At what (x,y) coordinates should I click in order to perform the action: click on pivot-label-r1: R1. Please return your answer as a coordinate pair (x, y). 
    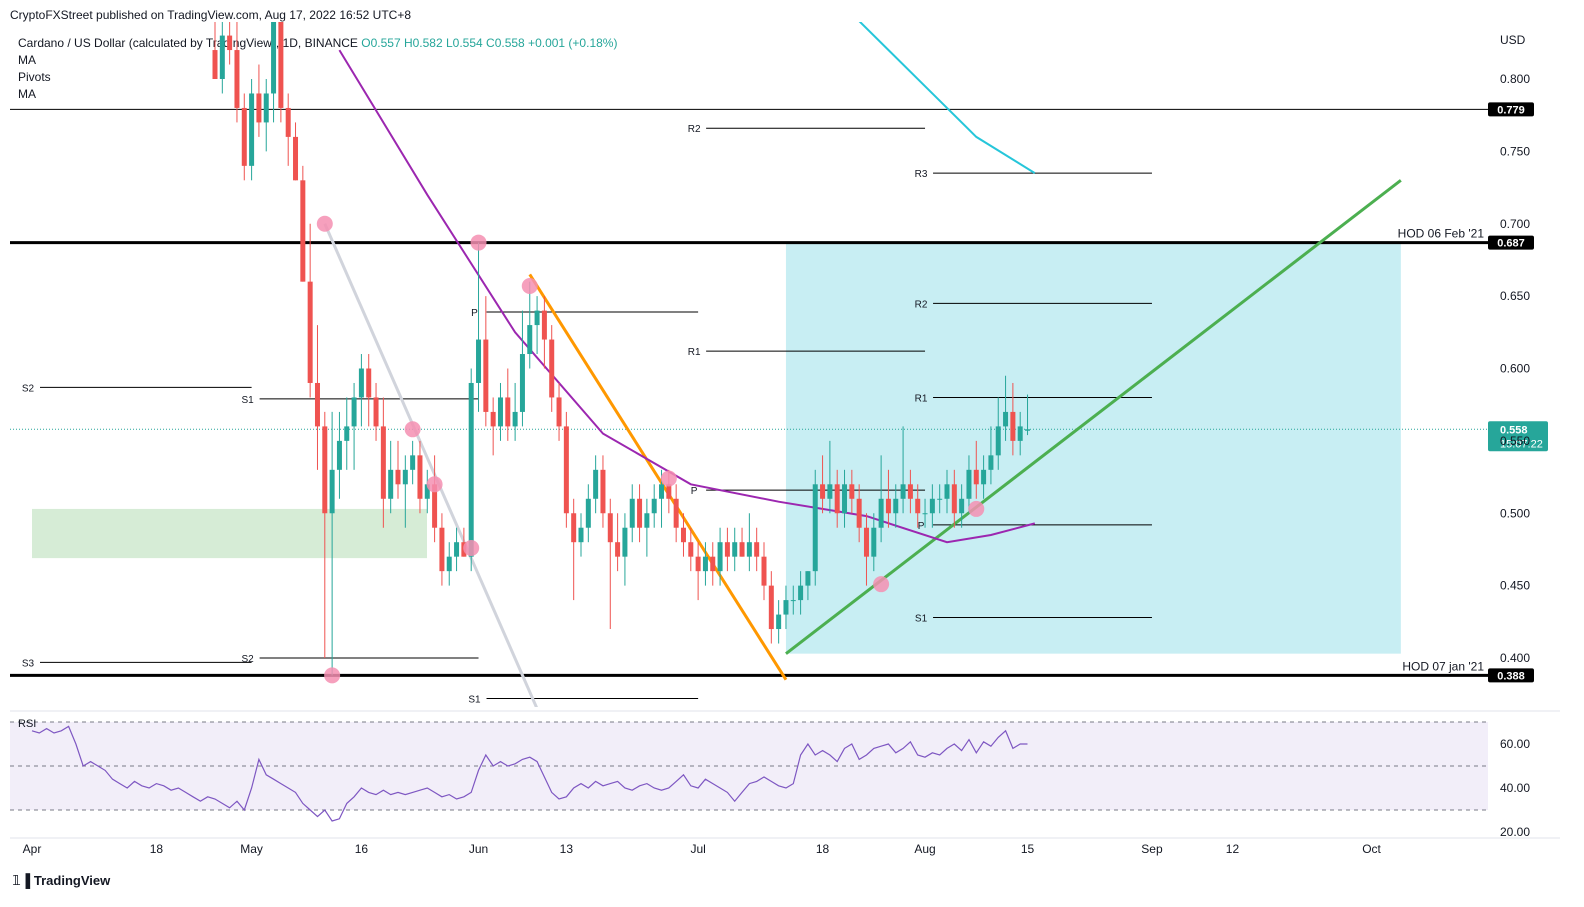
    Looking at the image, I should click on (921, 398).